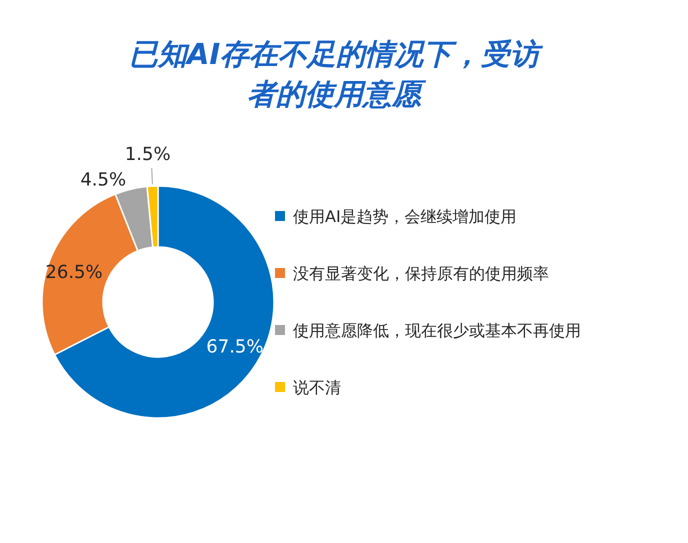  What do you see at coordinates (405, 216) in the screenshot?
I see `legend-label: 使用AI是趋势，会继续增加使用` at bounding box center [405, 216].